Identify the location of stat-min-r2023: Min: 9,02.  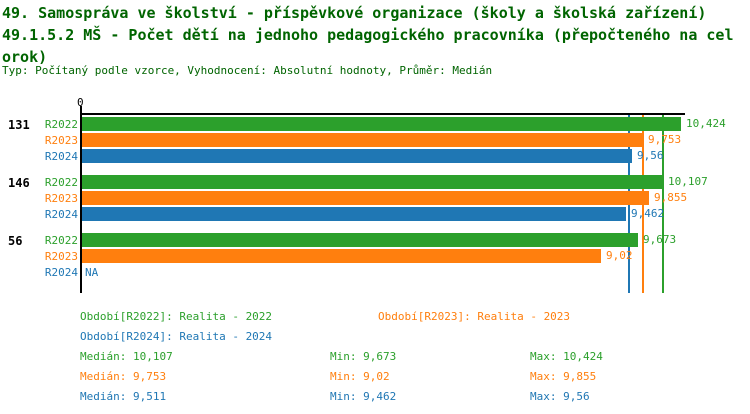
(360, 376).